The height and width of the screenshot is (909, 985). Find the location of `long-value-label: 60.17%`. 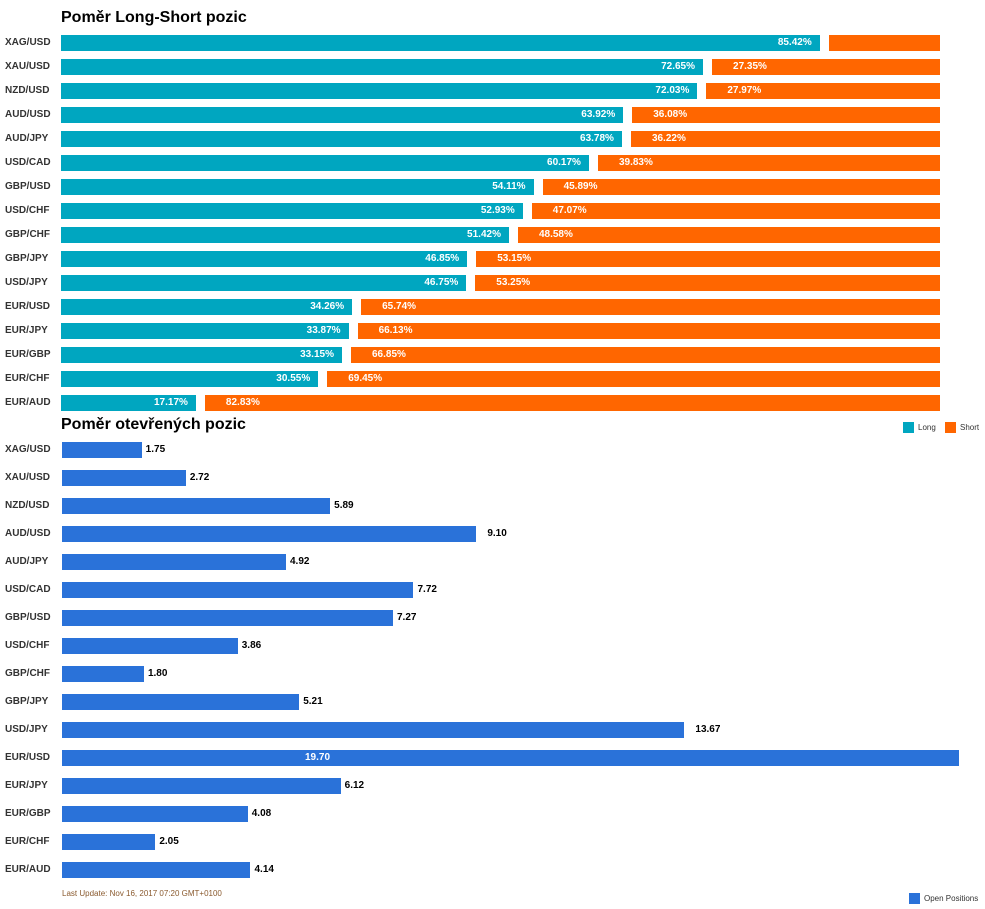

long-value-label: 60.17% is located at coordinates (564, 162).